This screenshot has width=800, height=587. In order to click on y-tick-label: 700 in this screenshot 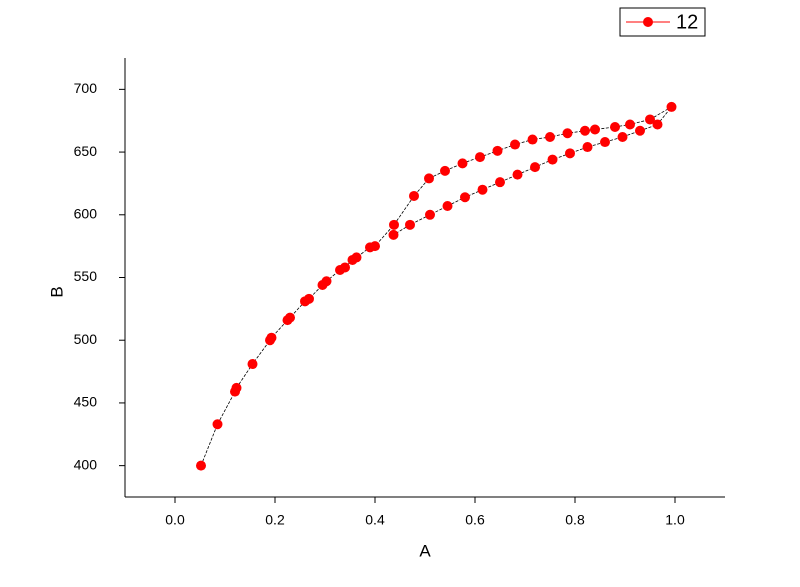, I will do `click(86, 88)`.